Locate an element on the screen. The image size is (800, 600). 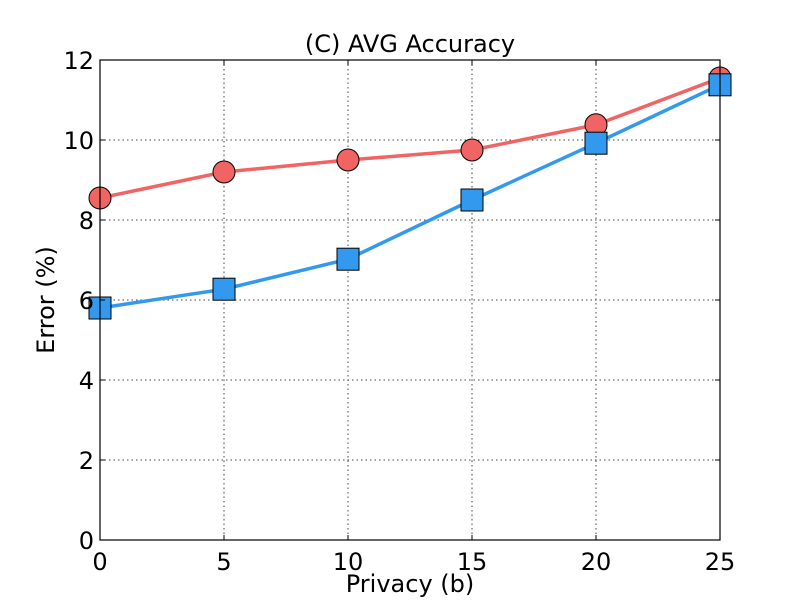
x-axis-label: Privacy (b) is located at coordinates (410, 584).